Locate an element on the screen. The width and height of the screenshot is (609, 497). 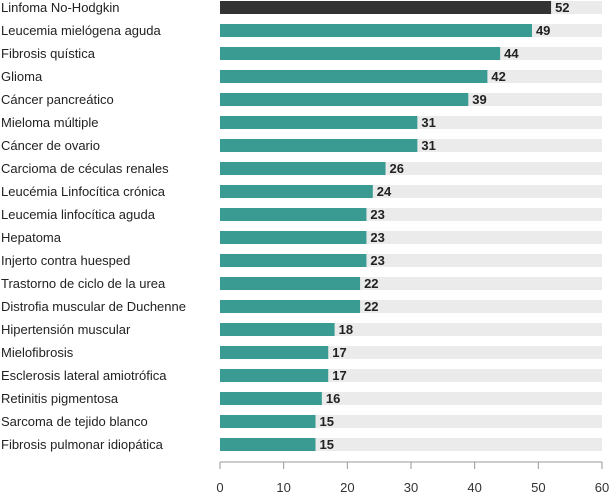
category-label: Distrofia muscular de Duchenne is located at coordinates (93, 306).